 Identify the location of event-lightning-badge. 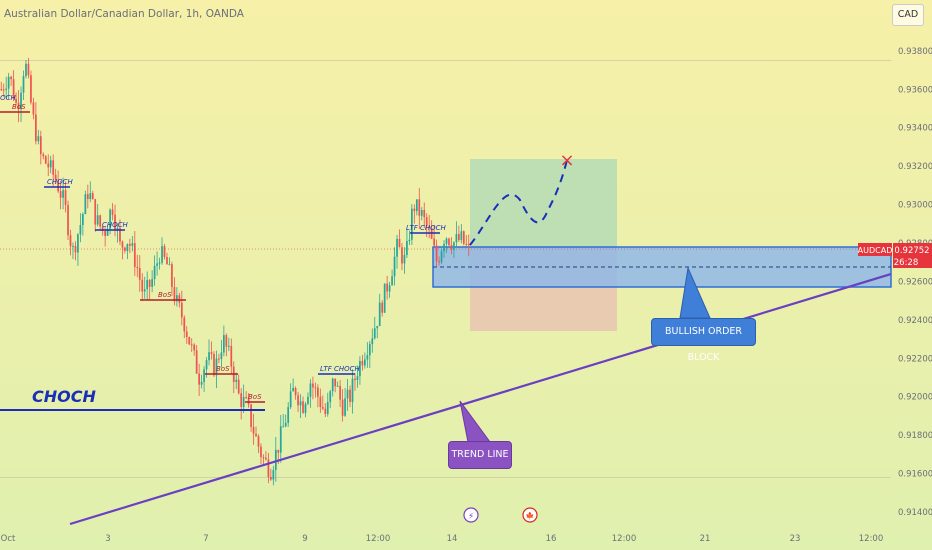
(471, 515).